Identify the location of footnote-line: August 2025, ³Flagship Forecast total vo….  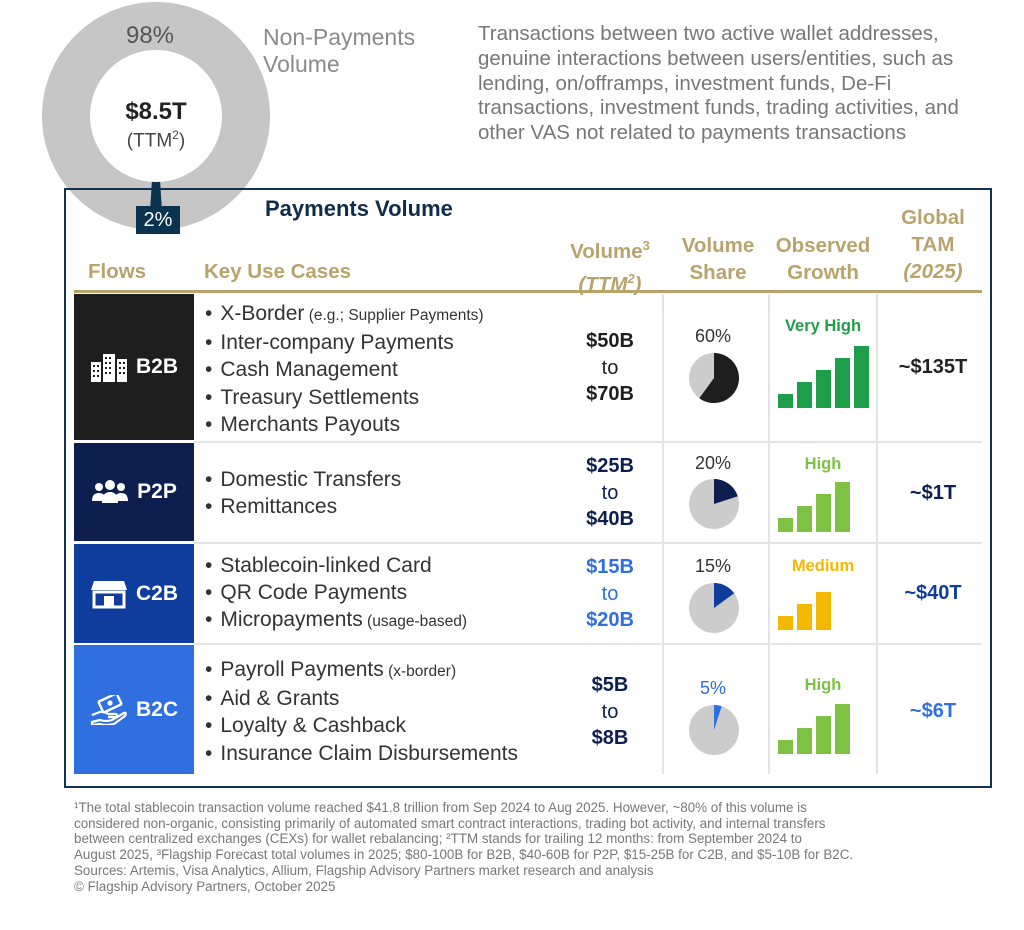
(464, 855).